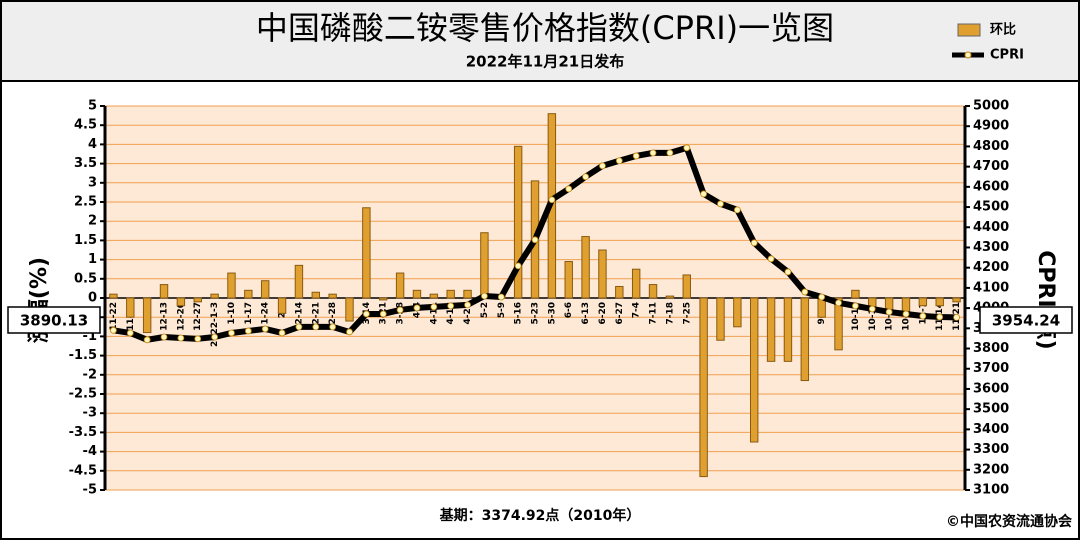 Image resolution: width=1080 pixels, height=544 pixels. Describe the element at coordinates (991, 106) in the screenshot. I see `y2-tick-label: 5000` at that location.